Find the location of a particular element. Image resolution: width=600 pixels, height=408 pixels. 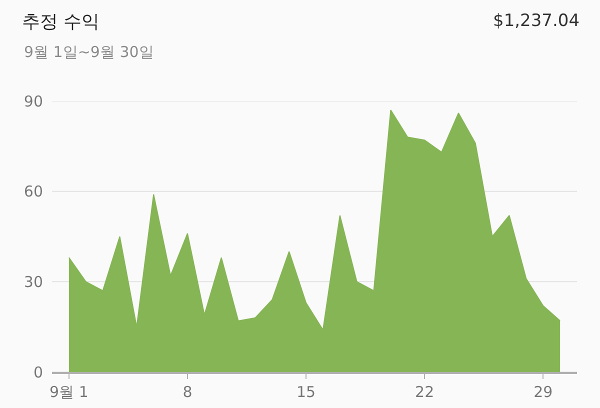

x-tick-label: 29 is located at coordinates (543, 391).